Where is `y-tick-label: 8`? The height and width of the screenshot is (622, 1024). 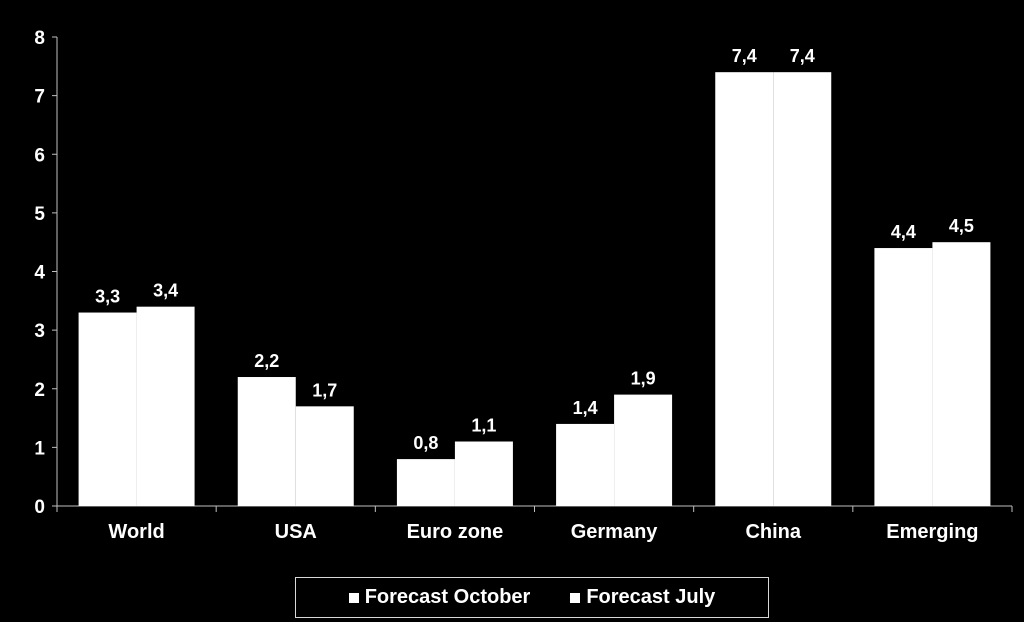 y-tick-label: 8 is located at coordinates (39, 38).